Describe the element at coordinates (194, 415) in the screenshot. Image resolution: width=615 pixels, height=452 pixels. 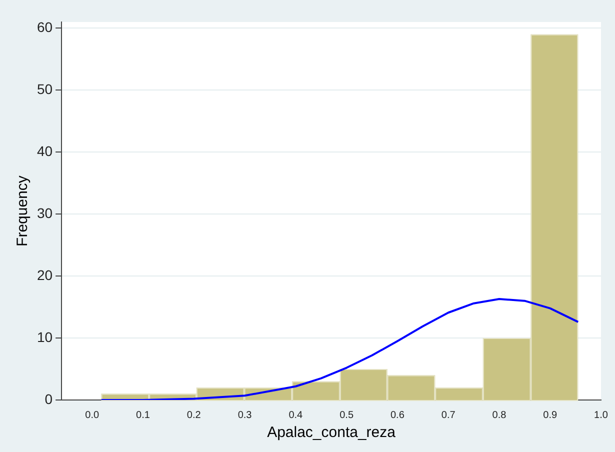
I see `x-tick-label: 0.2` at that location.